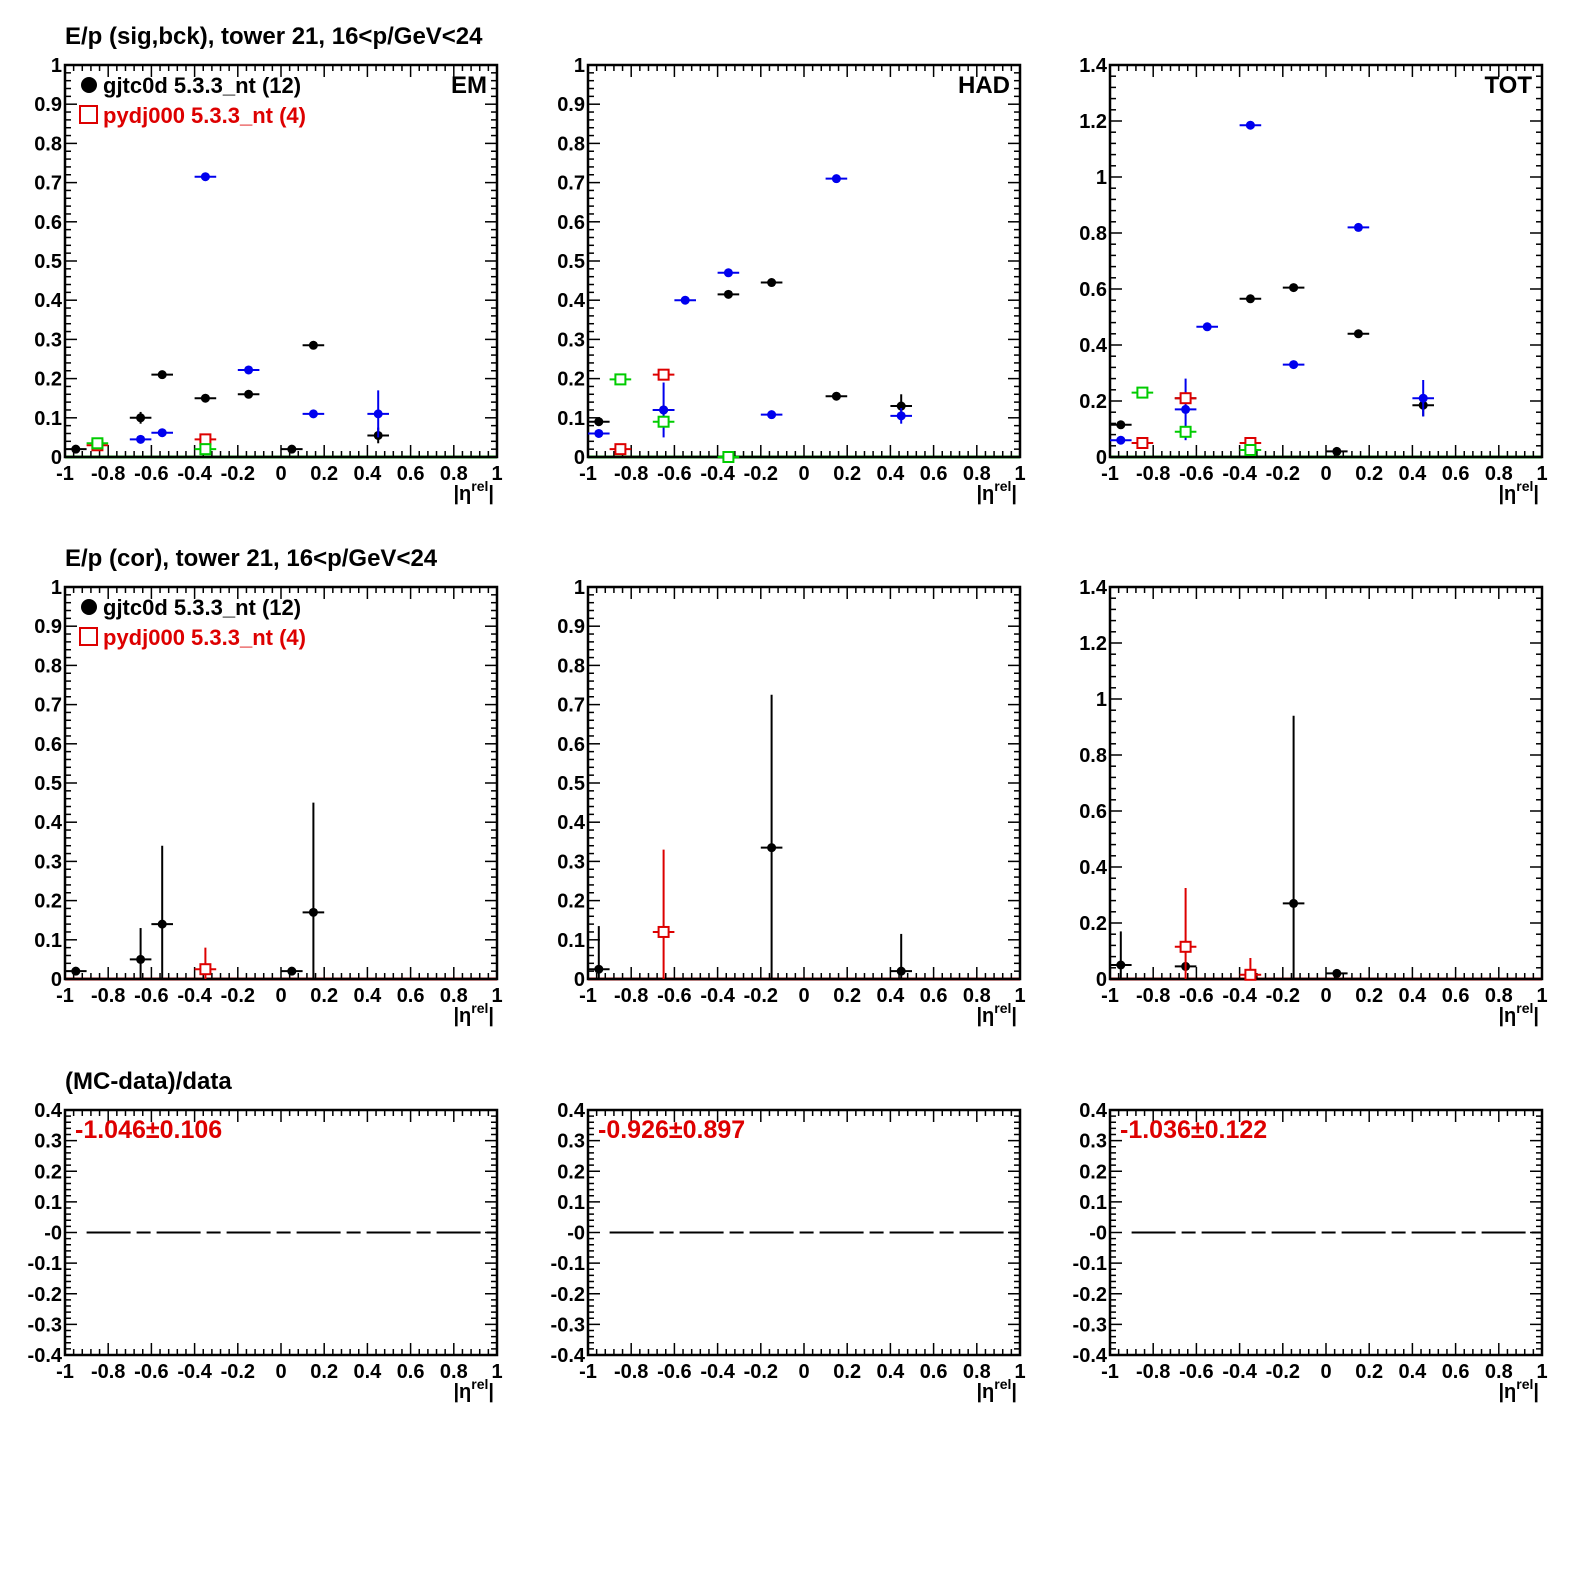 The image size is (1575, 1575). What do you see at coordinates (1101, 458) in the screenshot?
I see `y-tick-label: 0` at bounding box center [1101, 458].